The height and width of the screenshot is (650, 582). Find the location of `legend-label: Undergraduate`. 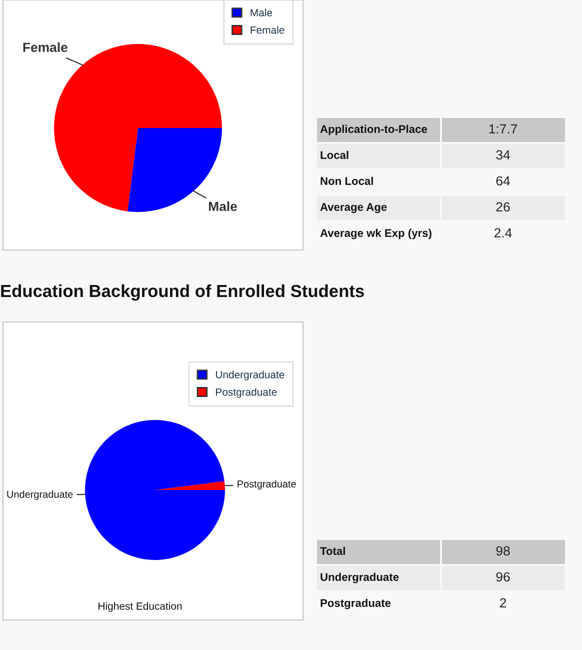

legend-label: Undergraduate is located at coordinates (250, 375).